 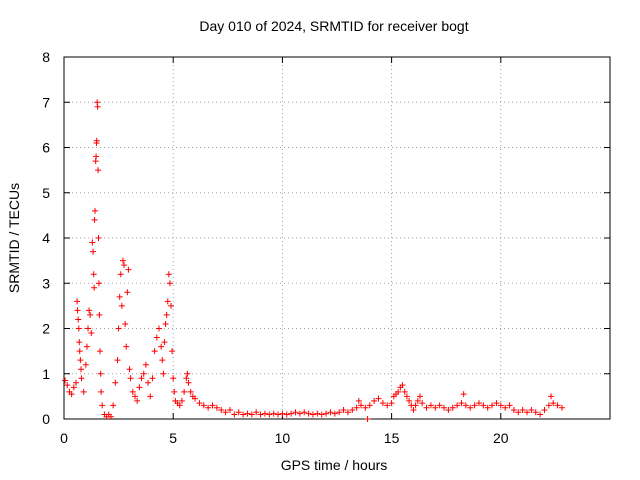 What do you see at coordinates (283, 438) in the screenshot?
I see `x-tick-label: 10` at bounding box center [283, 438].